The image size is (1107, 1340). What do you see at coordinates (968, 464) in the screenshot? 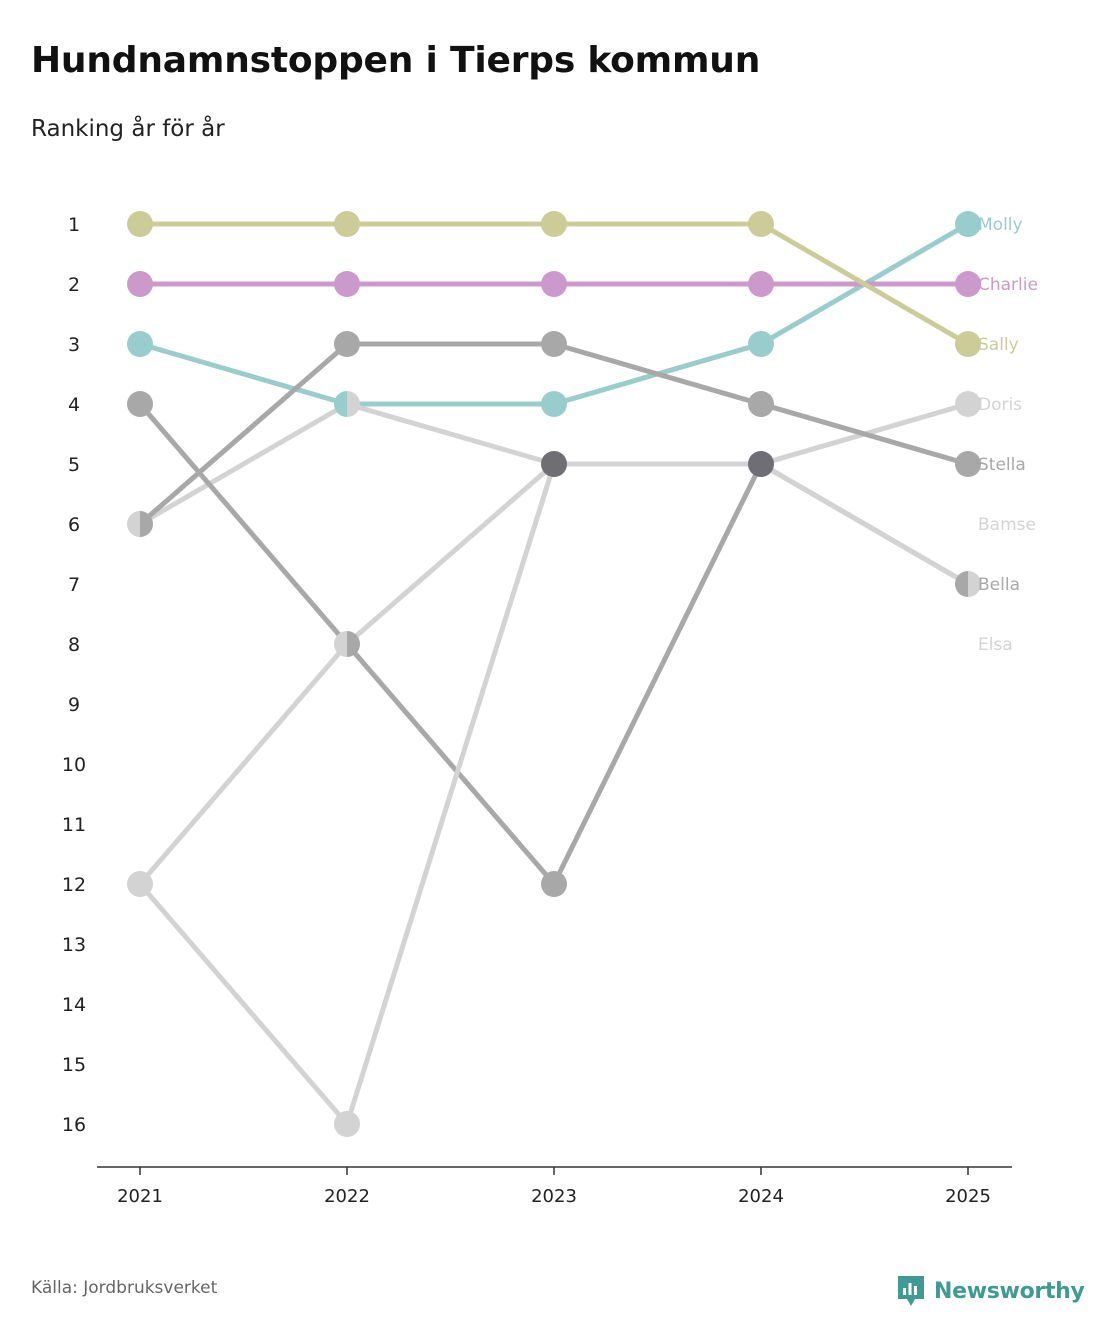
I see `point-stella-2025` at bounding box center [968, 464].